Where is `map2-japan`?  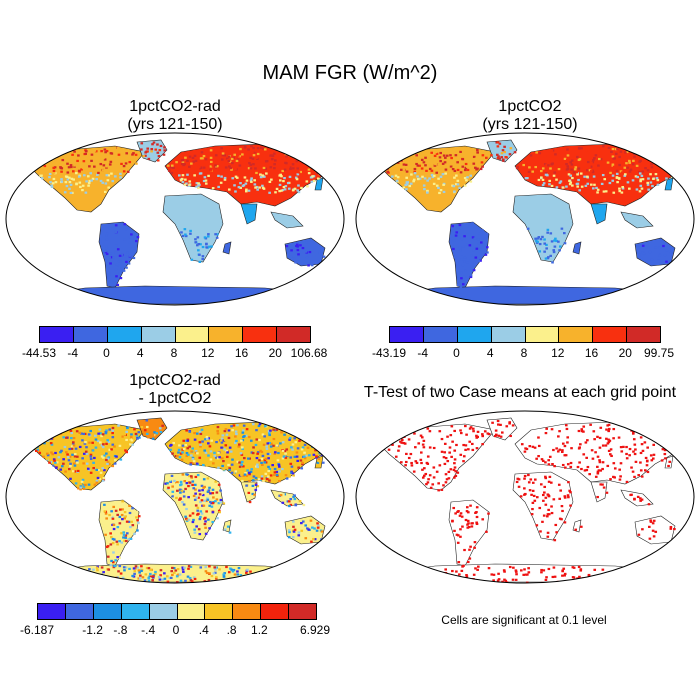 map2-japan is located at coordinates (669, 184).